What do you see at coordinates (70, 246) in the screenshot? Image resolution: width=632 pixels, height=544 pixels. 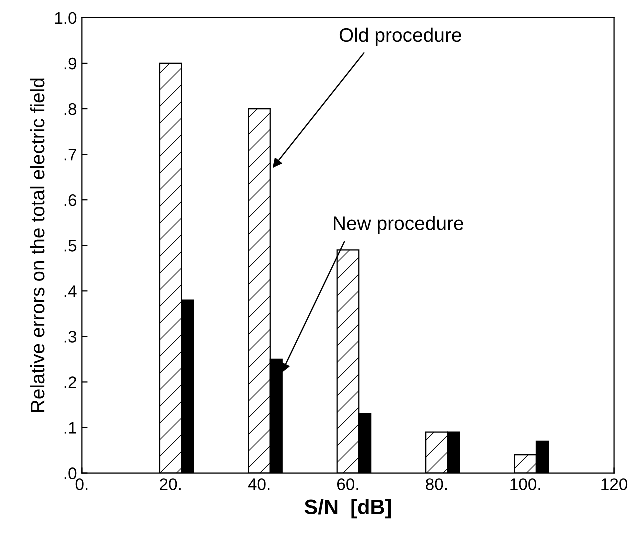 I see `y-tick-label: .5` at bounding box center [70, 246].